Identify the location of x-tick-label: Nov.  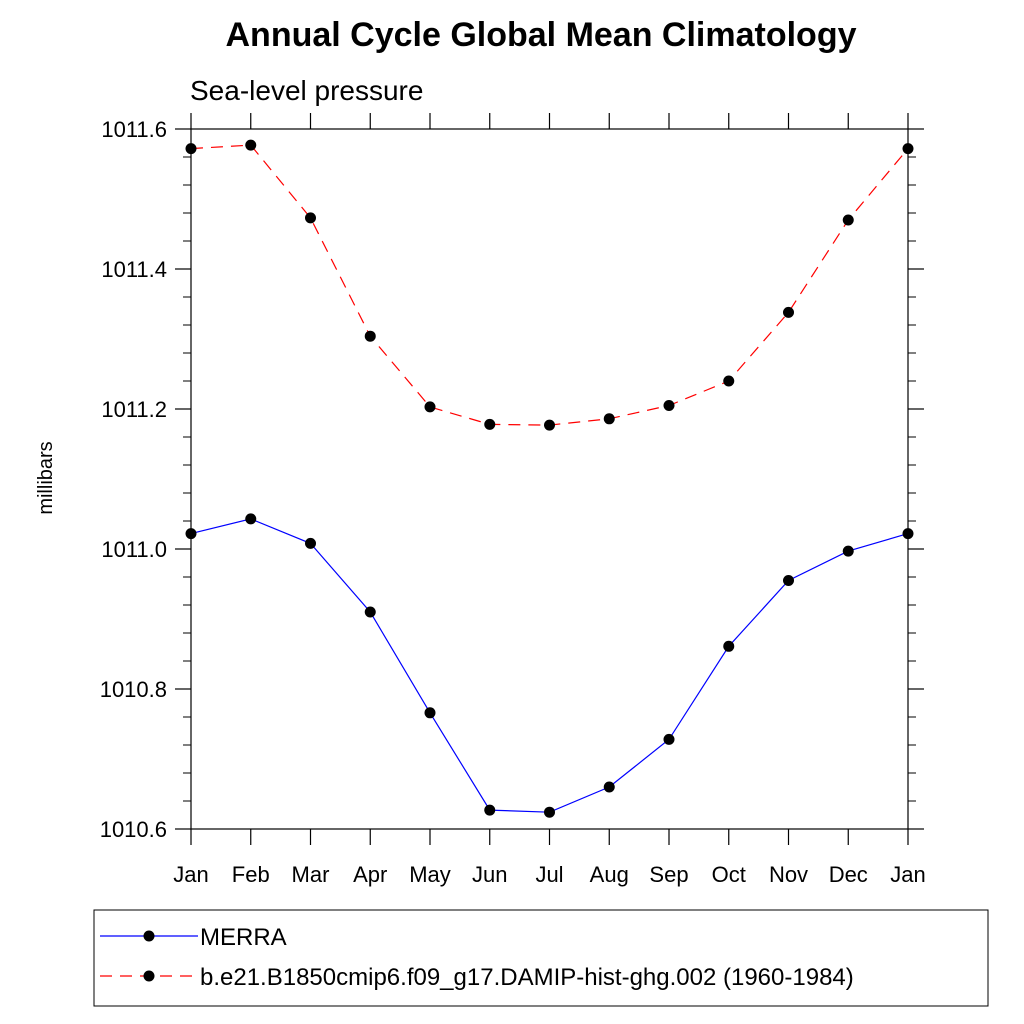
(788, 874).